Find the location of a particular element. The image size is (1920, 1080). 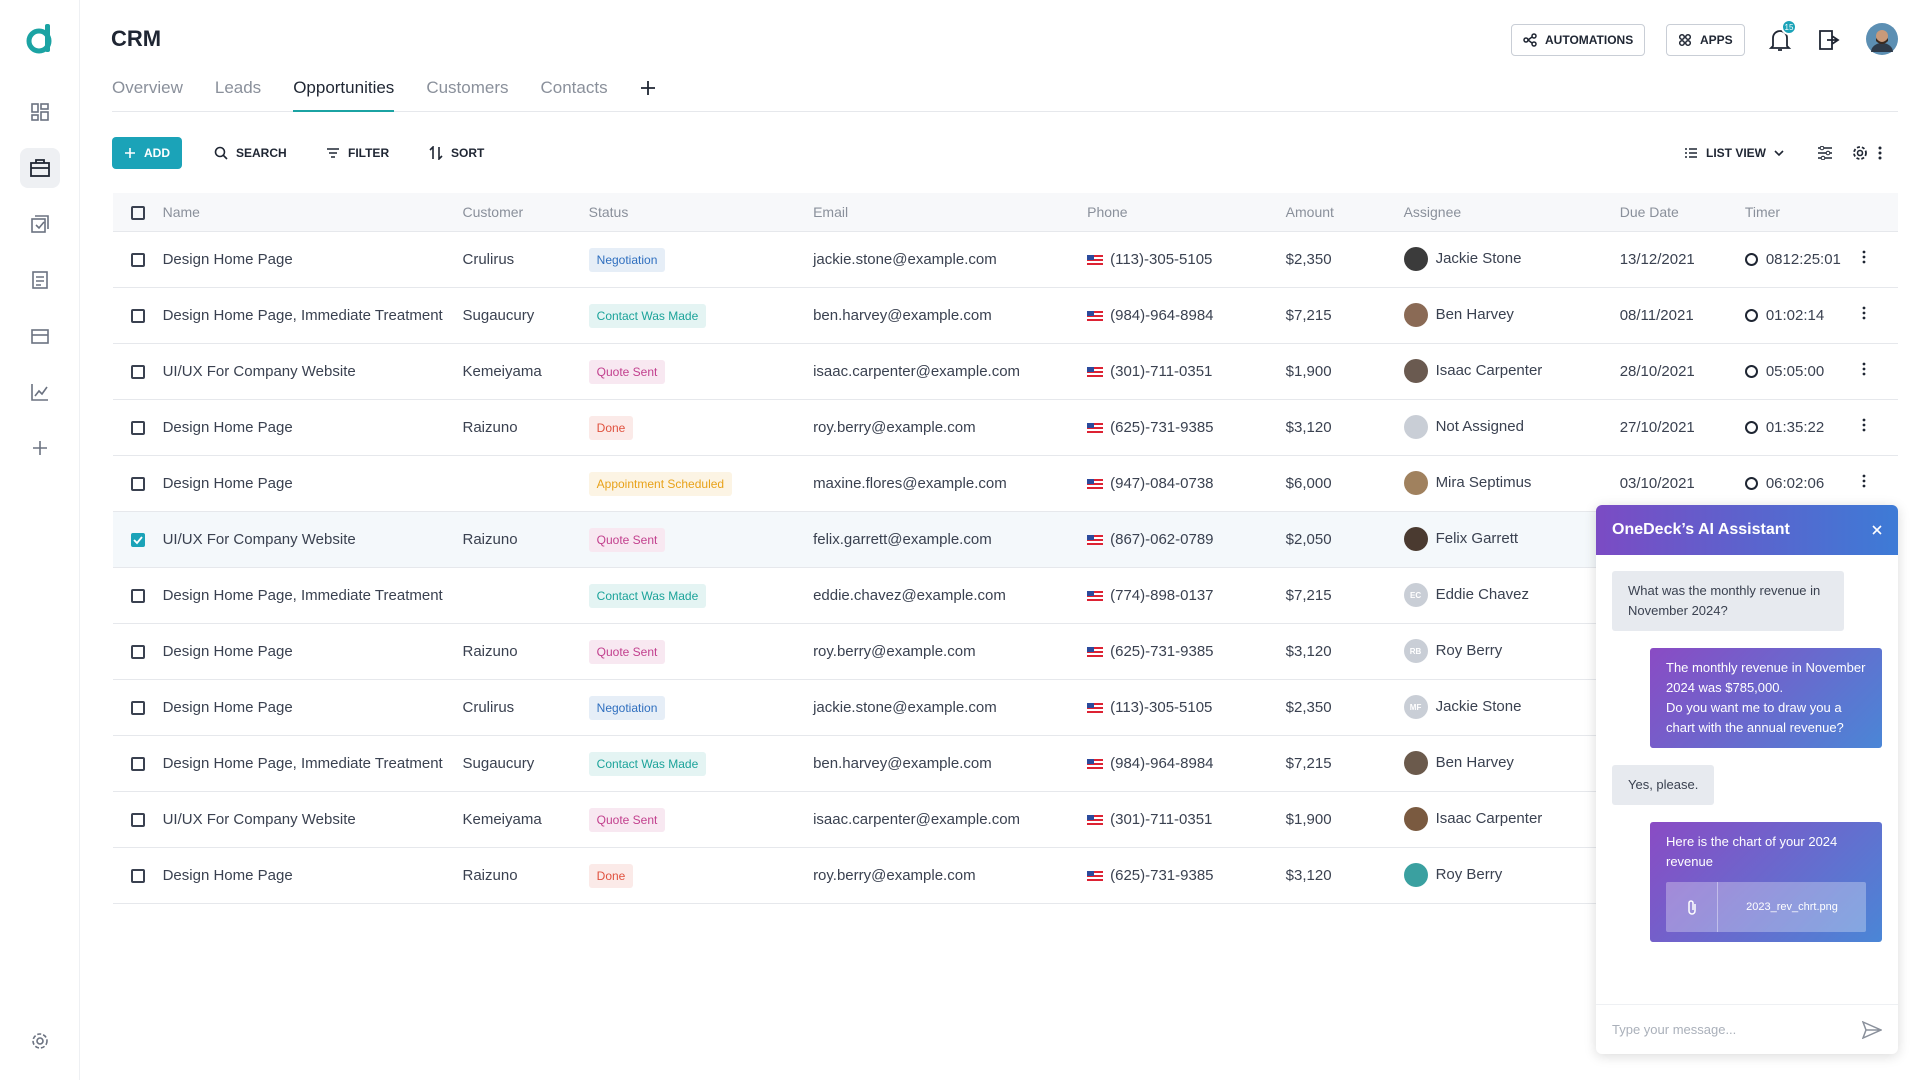

nav-reports is located at coordinates (40, 392).